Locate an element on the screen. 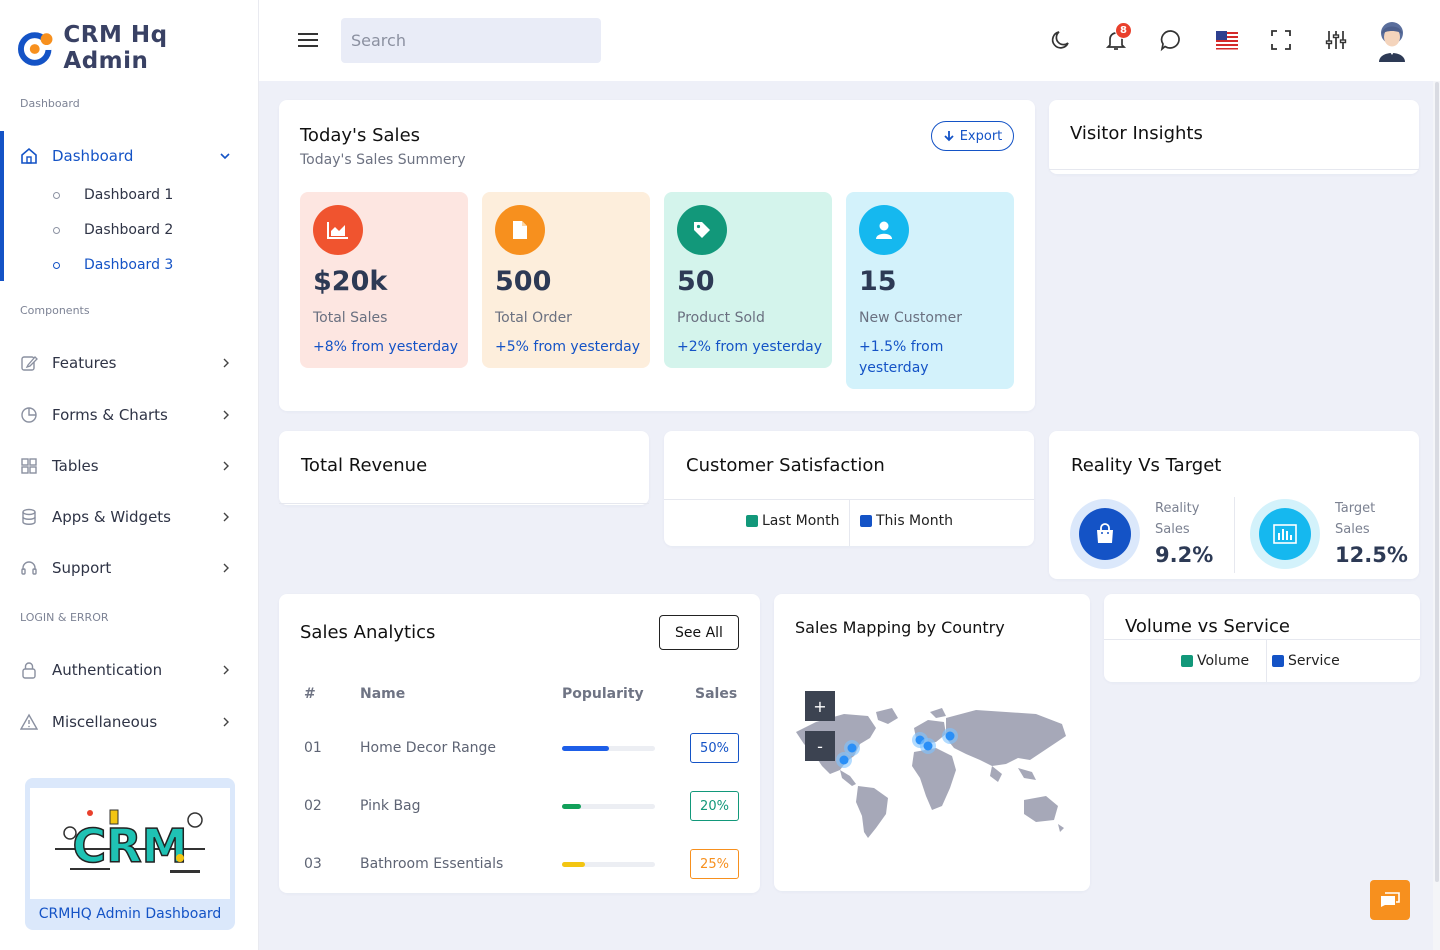  stat-change: +1.5% from yesterday is located at coordinates (901, 357).